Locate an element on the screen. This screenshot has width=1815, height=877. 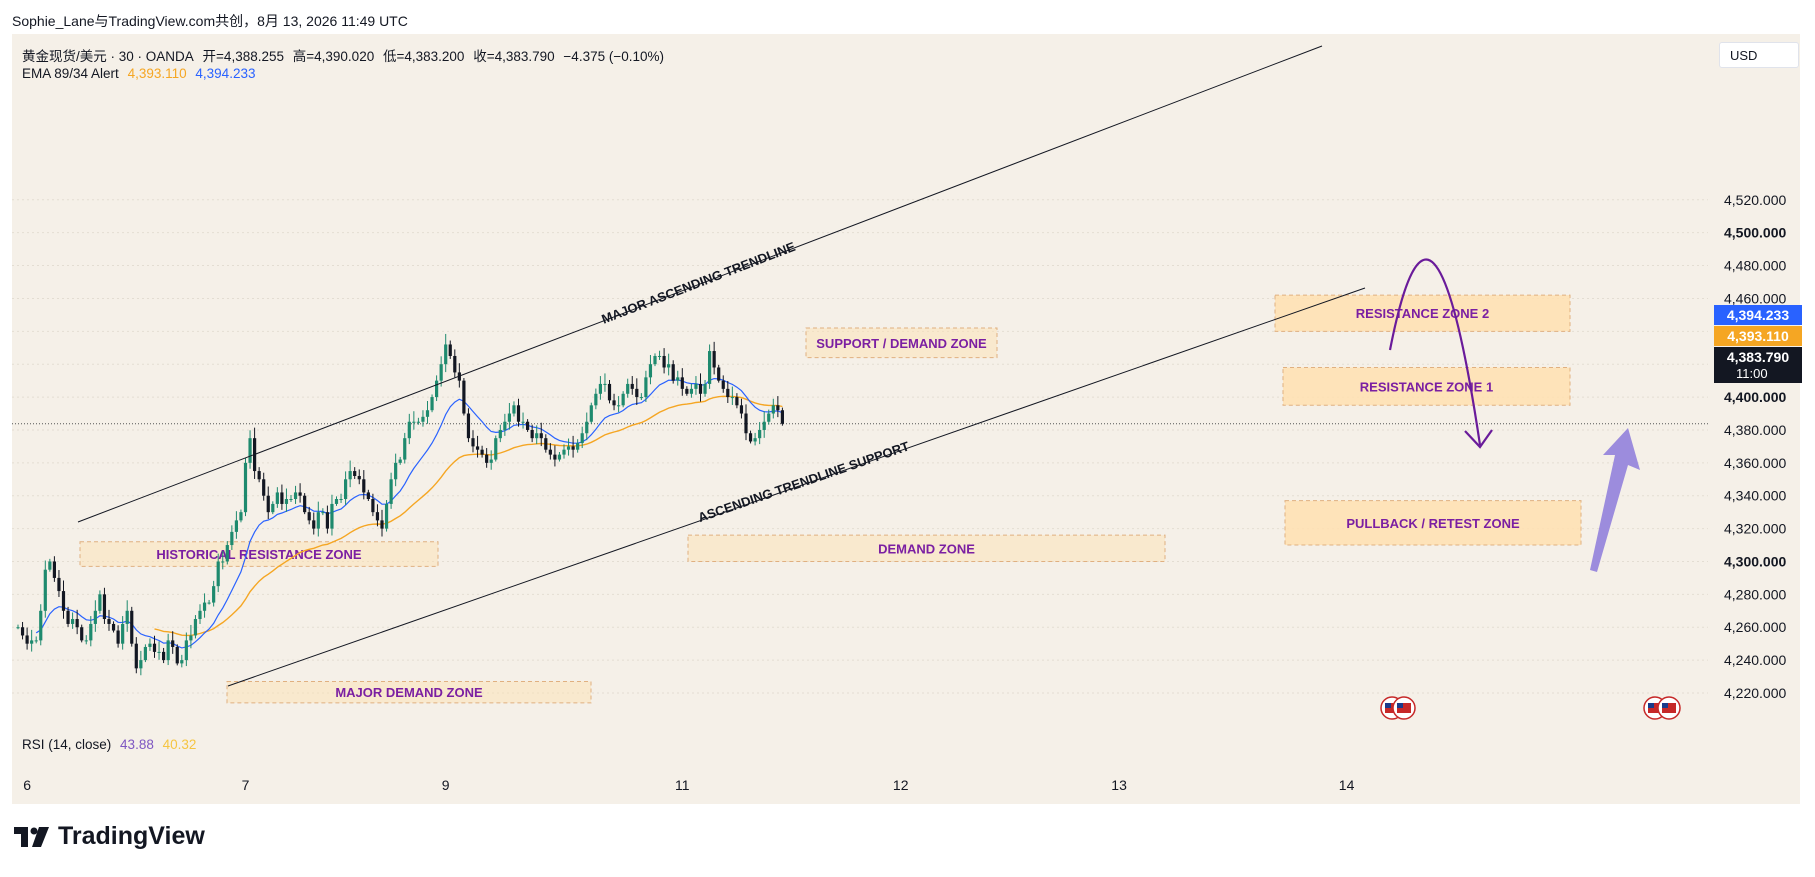
x-tick-label: 12 is located at coordinates (901, 785).